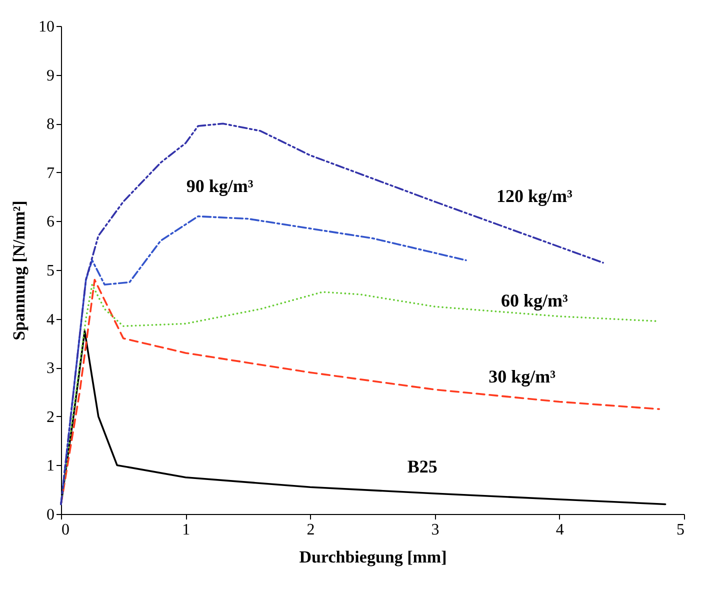 This screenshot has height=590, width=727. What do you see at coordinates (66, 530) in the screenshot?
I see `x-tick-label: 0` at bounding box center [66, 530].